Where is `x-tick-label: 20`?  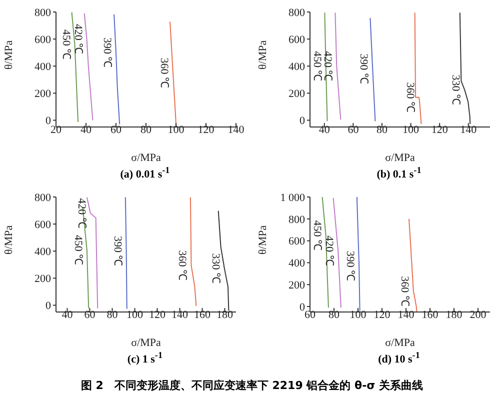
x-tick-label: 20 is located at coordinates (56, 130).